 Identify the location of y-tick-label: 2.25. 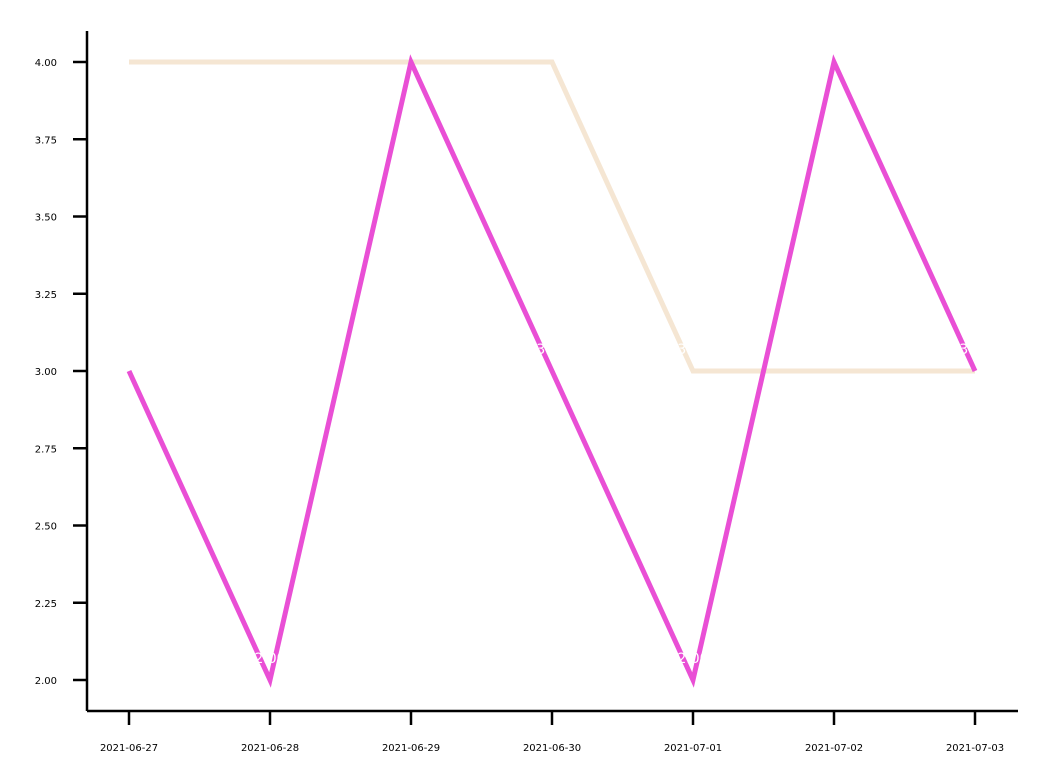
(46, 604).